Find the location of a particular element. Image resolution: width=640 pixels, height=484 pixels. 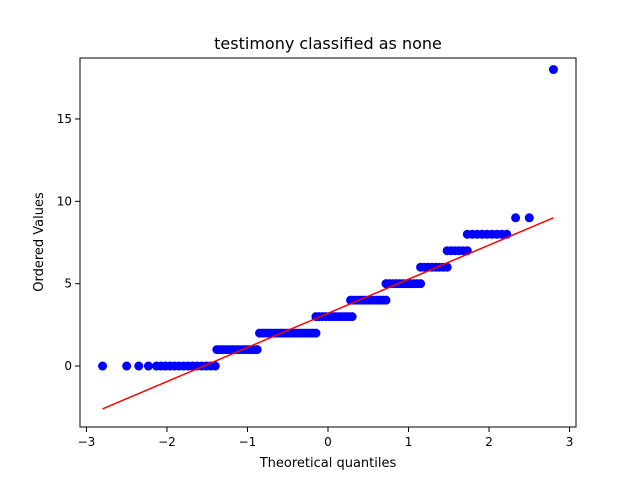

x-tick-label: 3 is located at coordinates (570, 442).